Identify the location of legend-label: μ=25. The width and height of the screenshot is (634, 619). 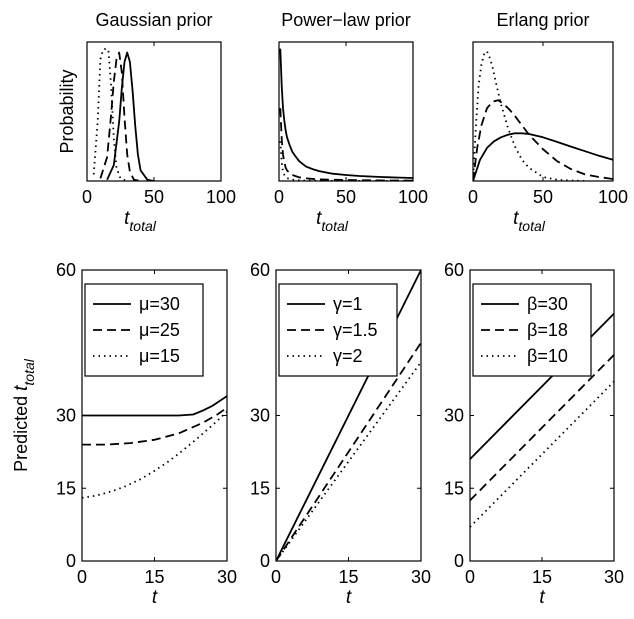
(159, 330).